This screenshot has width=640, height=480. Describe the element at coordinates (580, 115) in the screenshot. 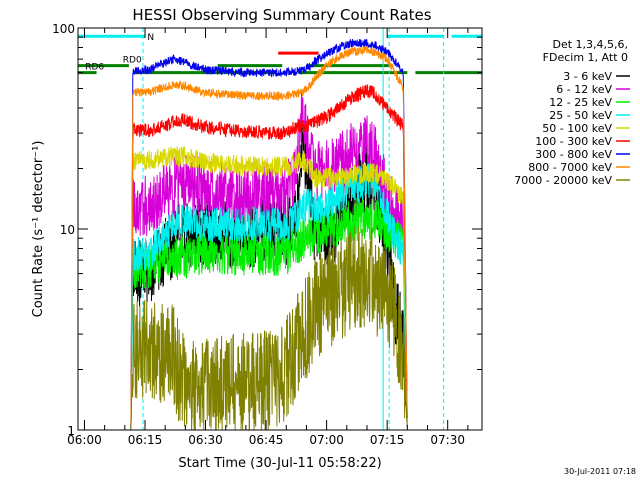

I see `legend-entry-3: 25 - 50 keV` at that location.